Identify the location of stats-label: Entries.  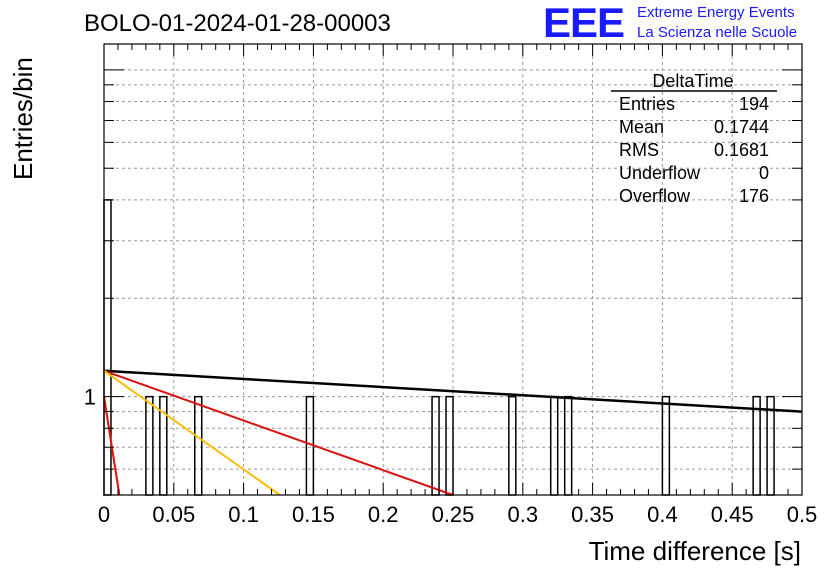
(647, 104).